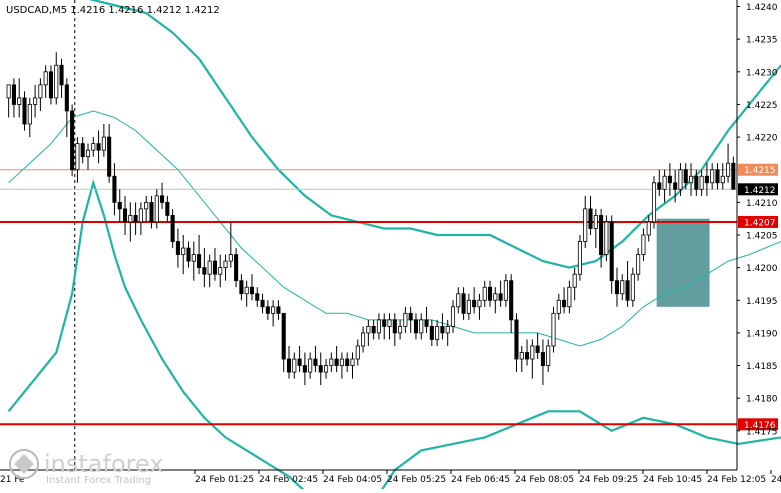 This screenshot has width=781, height=493. I want to click on x-tick-label: 24 Feb 08:05, so click(544, 480).